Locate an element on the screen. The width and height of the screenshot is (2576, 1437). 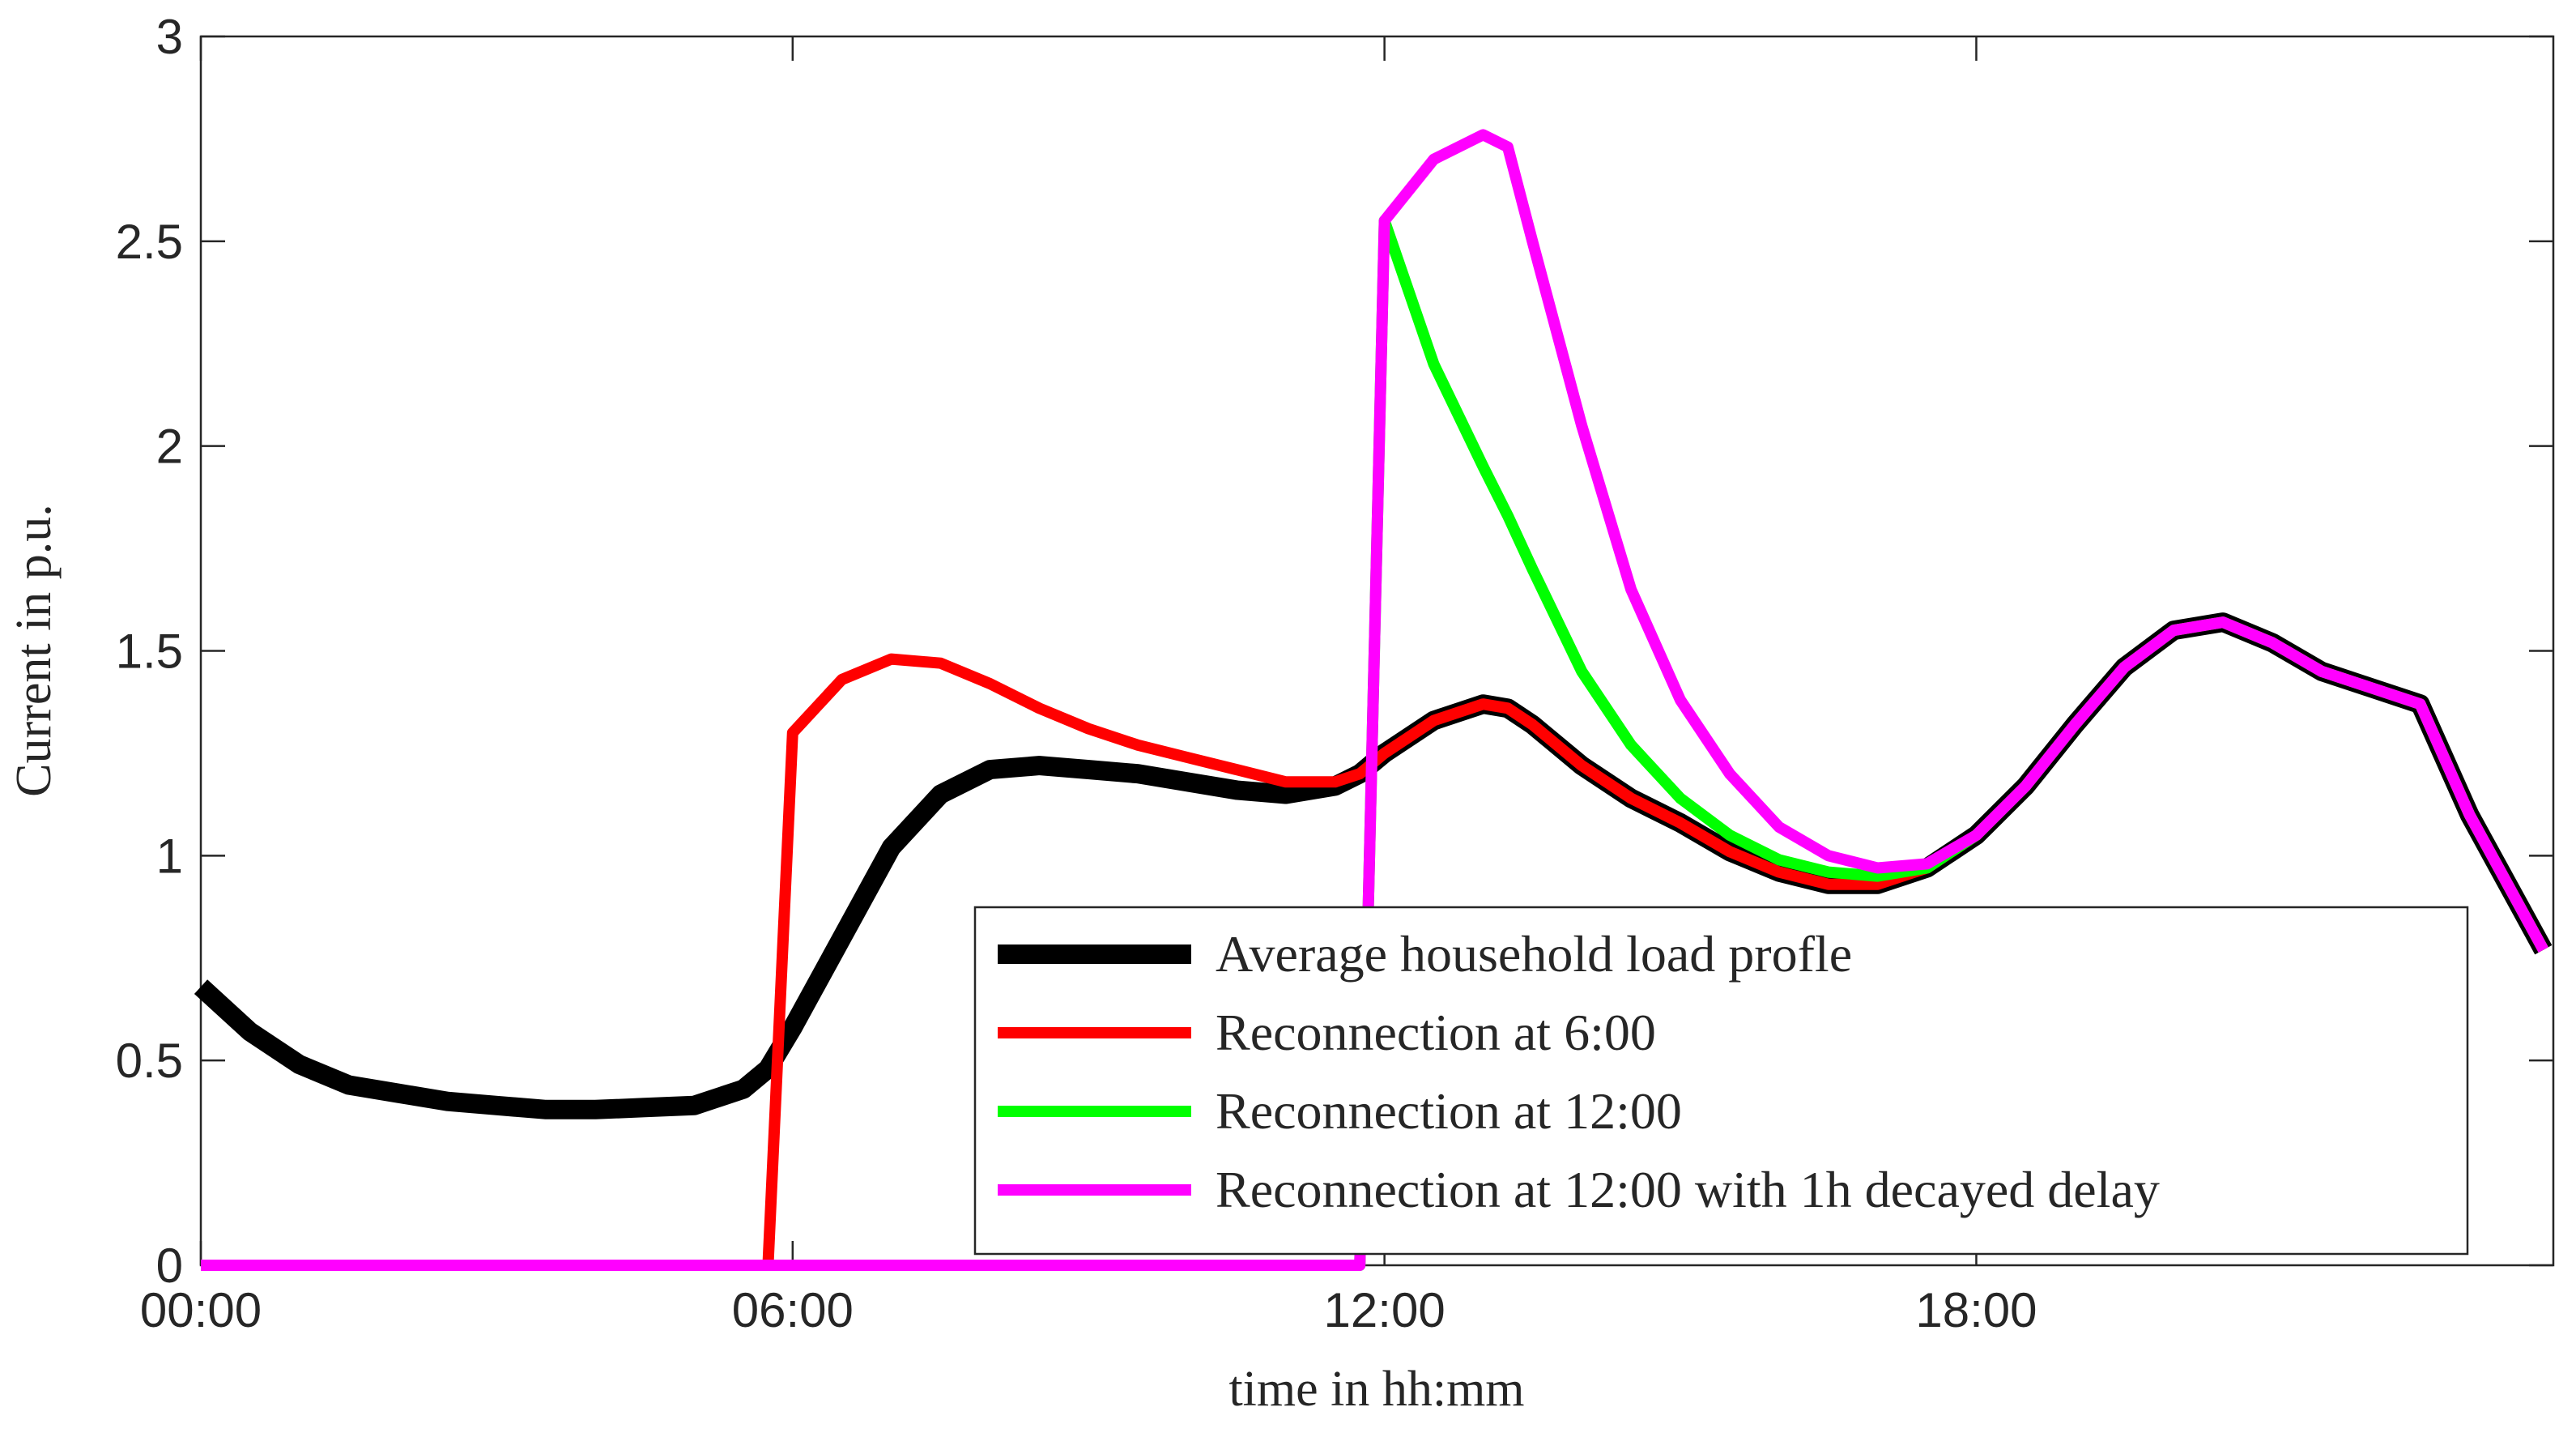
x-tick-label: 06:00 is located at coordinates (793, 1310).